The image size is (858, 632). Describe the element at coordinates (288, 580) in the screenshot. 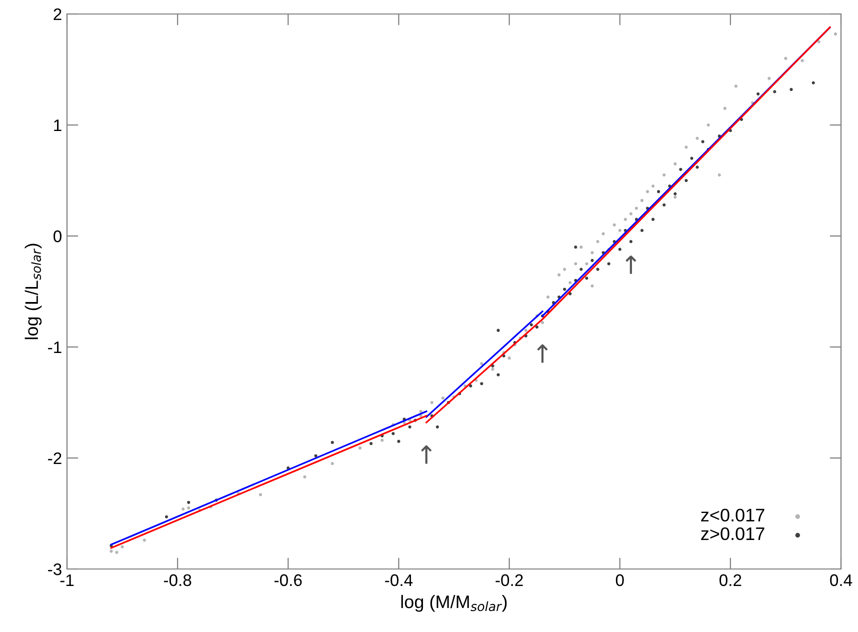

I see `x-tick-label: -0.6` at that location.